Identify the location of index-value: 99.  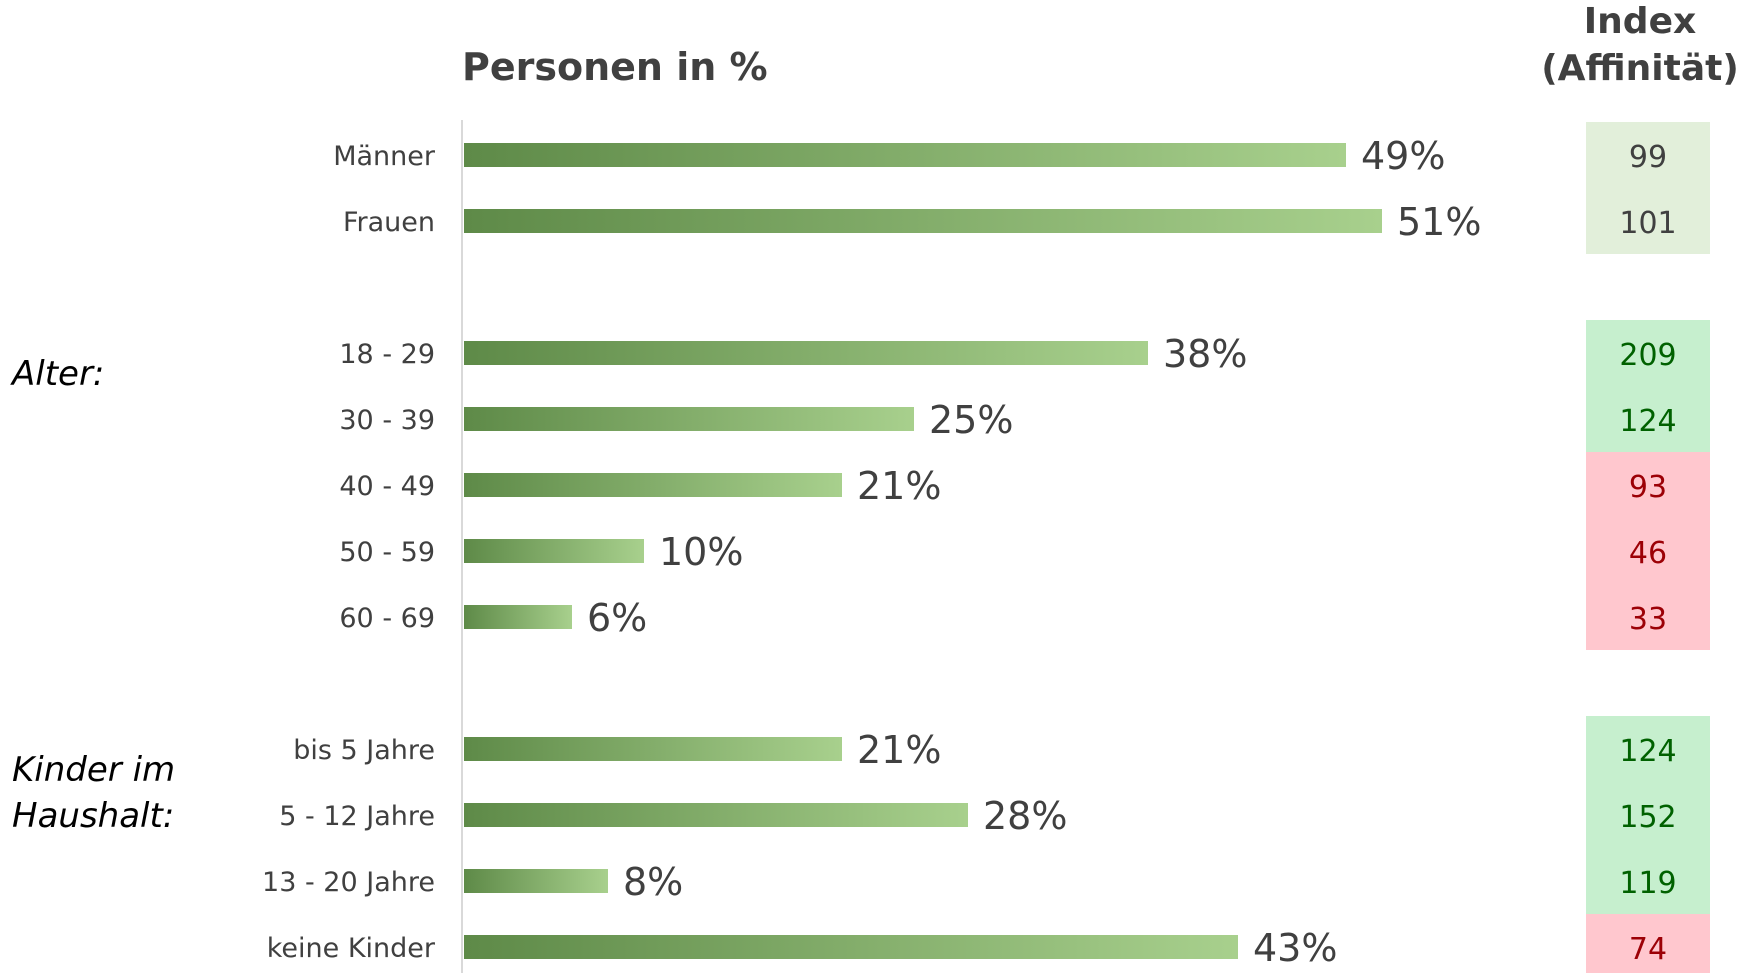
(1648, 157).